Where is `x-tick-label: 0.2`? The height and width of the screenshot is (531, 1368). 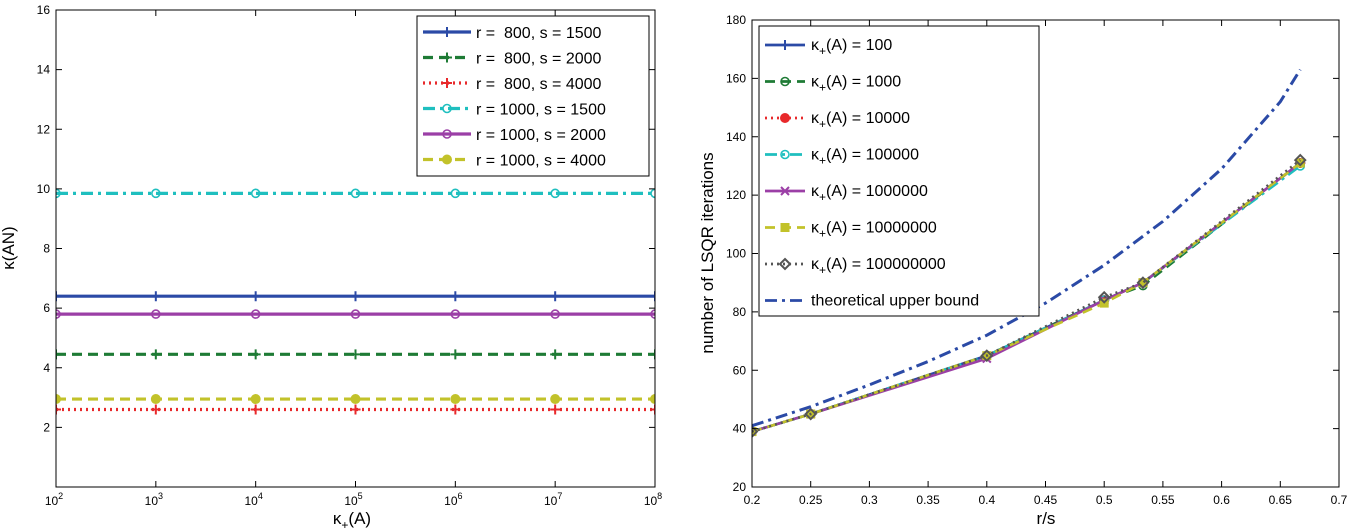 x-tick-label: 0.2 is located at coordinates (752, 500).